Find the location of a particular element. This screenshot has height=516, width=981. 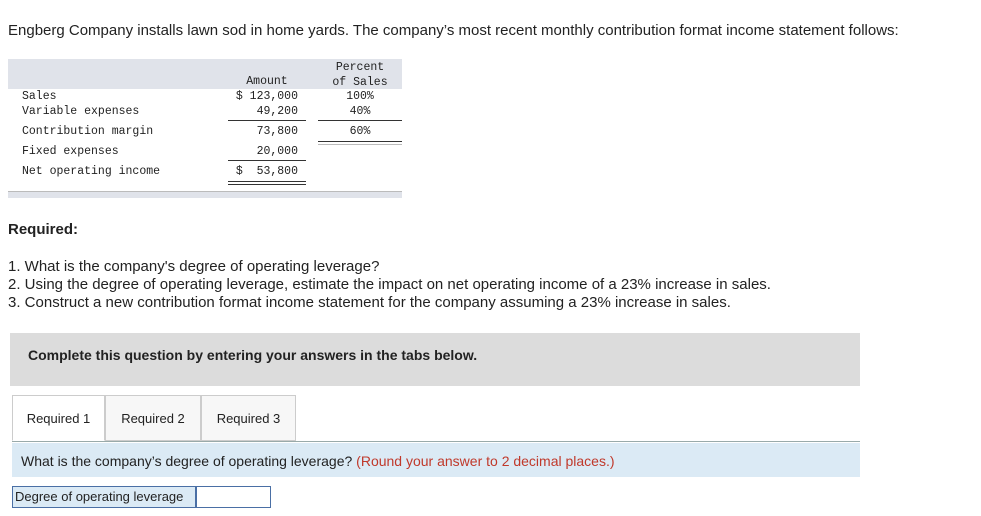

tab: Required 1 is located at coordinates (58, 418).